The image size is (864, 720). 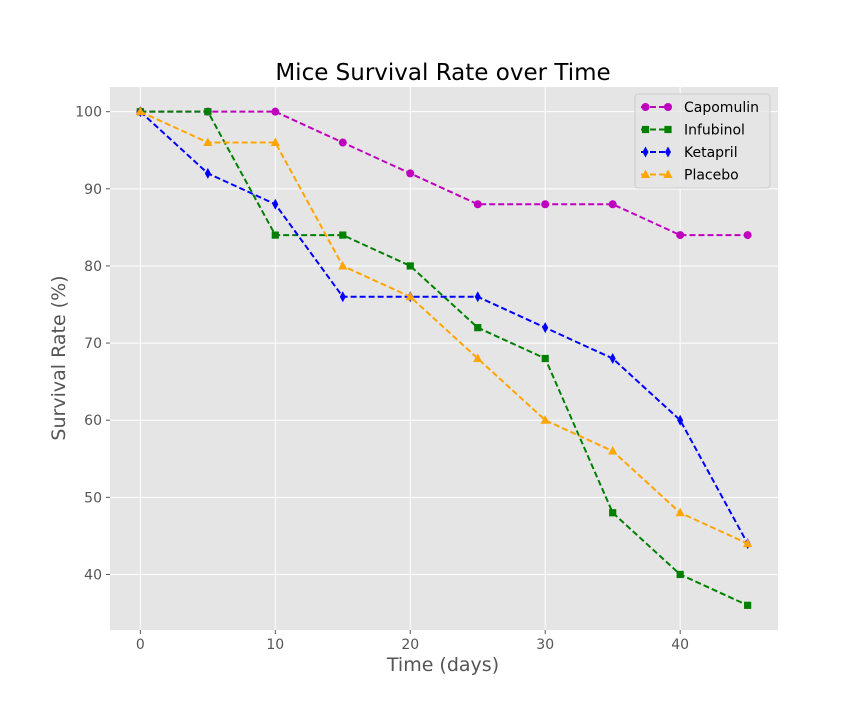 What do you see at coordinates (275, 645) in the screenshot?
I see `x-tick-label: 10` at bounding box center [275, 645].